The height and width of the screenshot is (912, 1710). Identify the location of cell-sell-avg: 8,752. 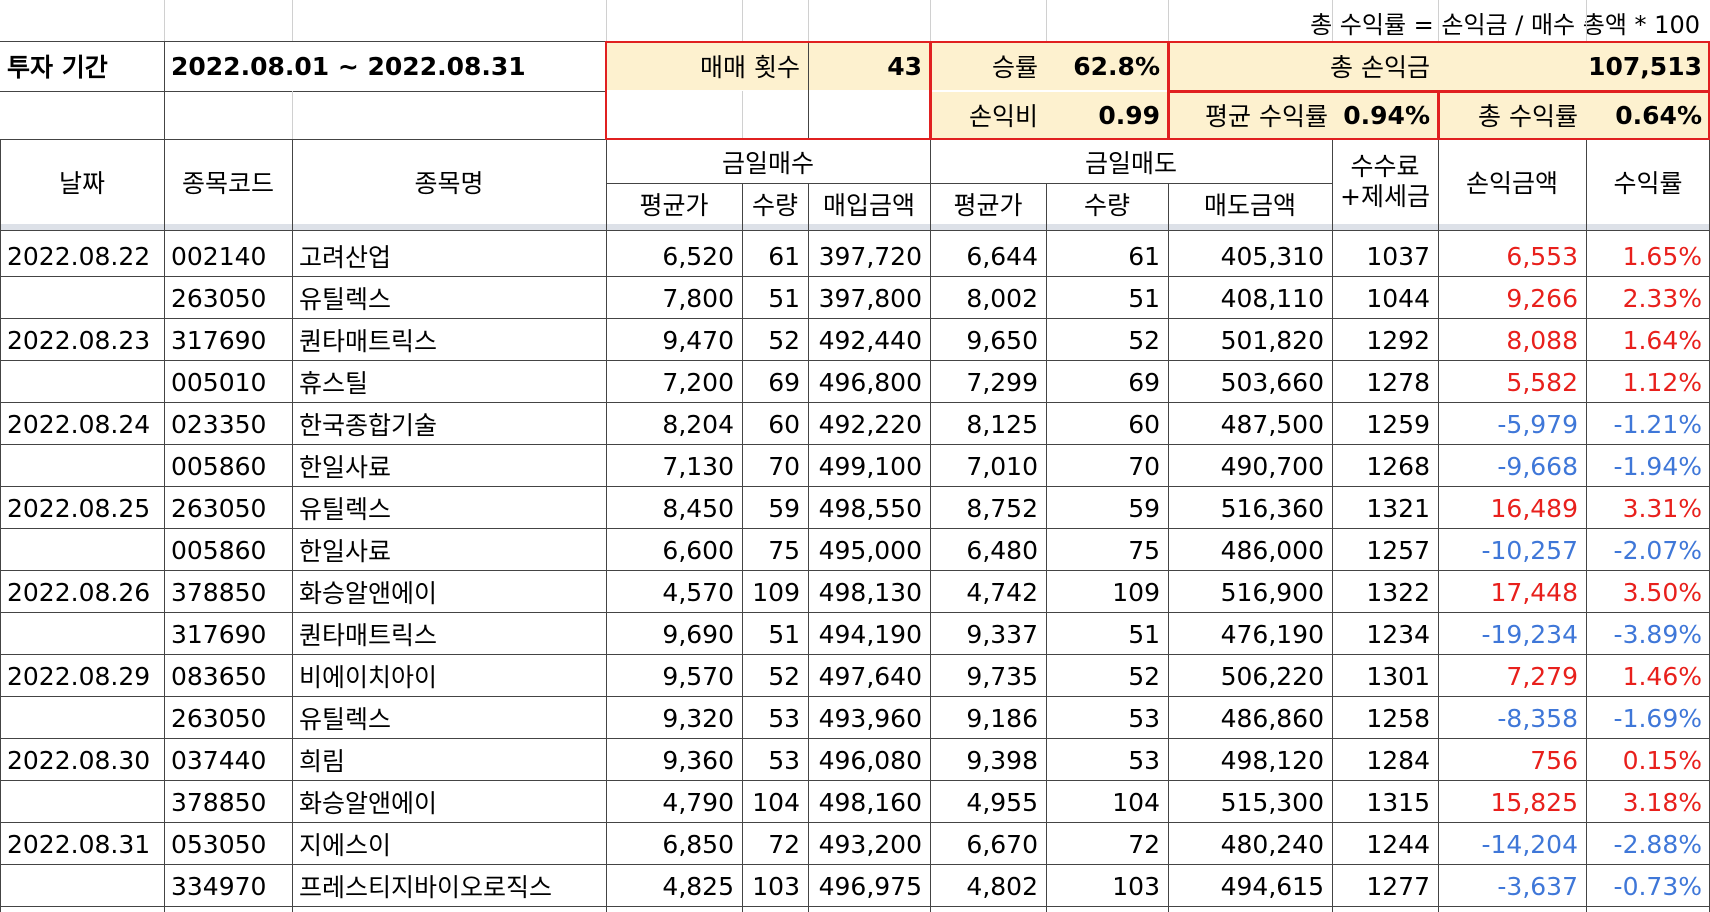
(1002, 508).